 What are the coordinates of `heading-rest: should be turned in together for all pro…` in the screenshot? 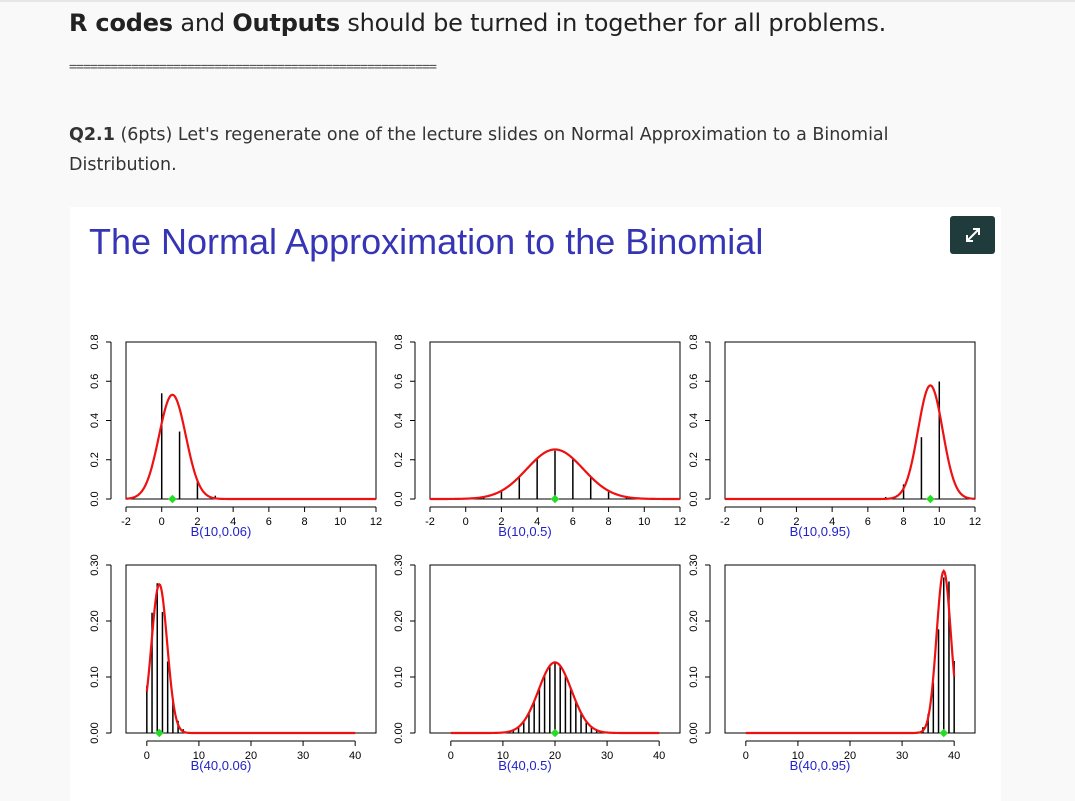 It's located at (613, 23).